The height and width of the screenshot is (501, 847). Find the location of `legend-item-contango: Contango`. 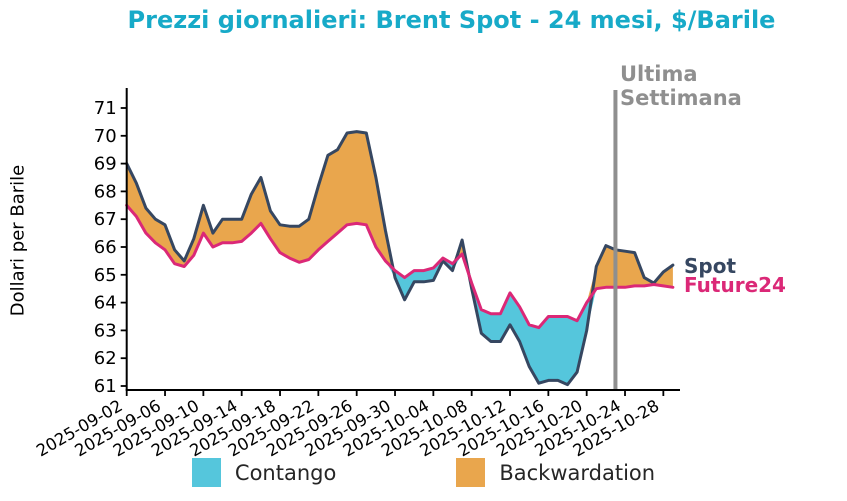

legend-item-contango: Contango is located at coordinates (264, 472).